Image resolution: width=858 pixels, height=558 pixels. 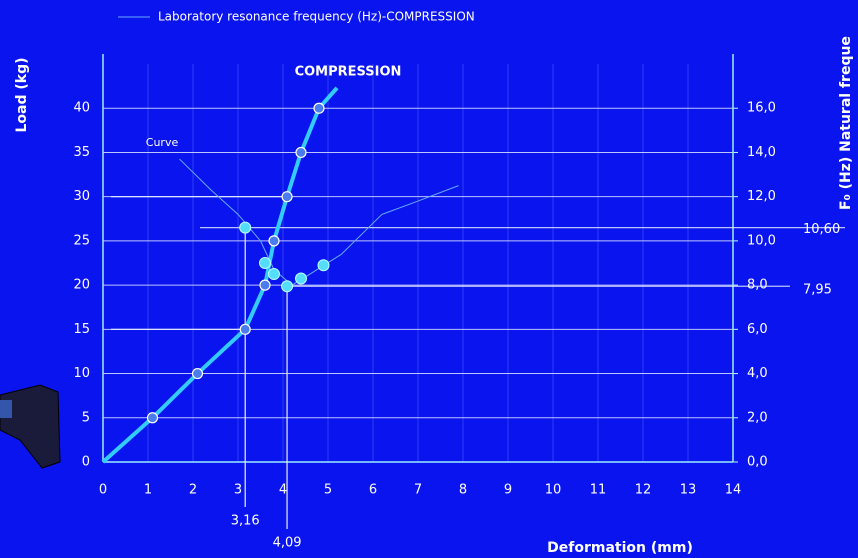 I want to click on x-tick-label: 10, so click(x=553, y=490).